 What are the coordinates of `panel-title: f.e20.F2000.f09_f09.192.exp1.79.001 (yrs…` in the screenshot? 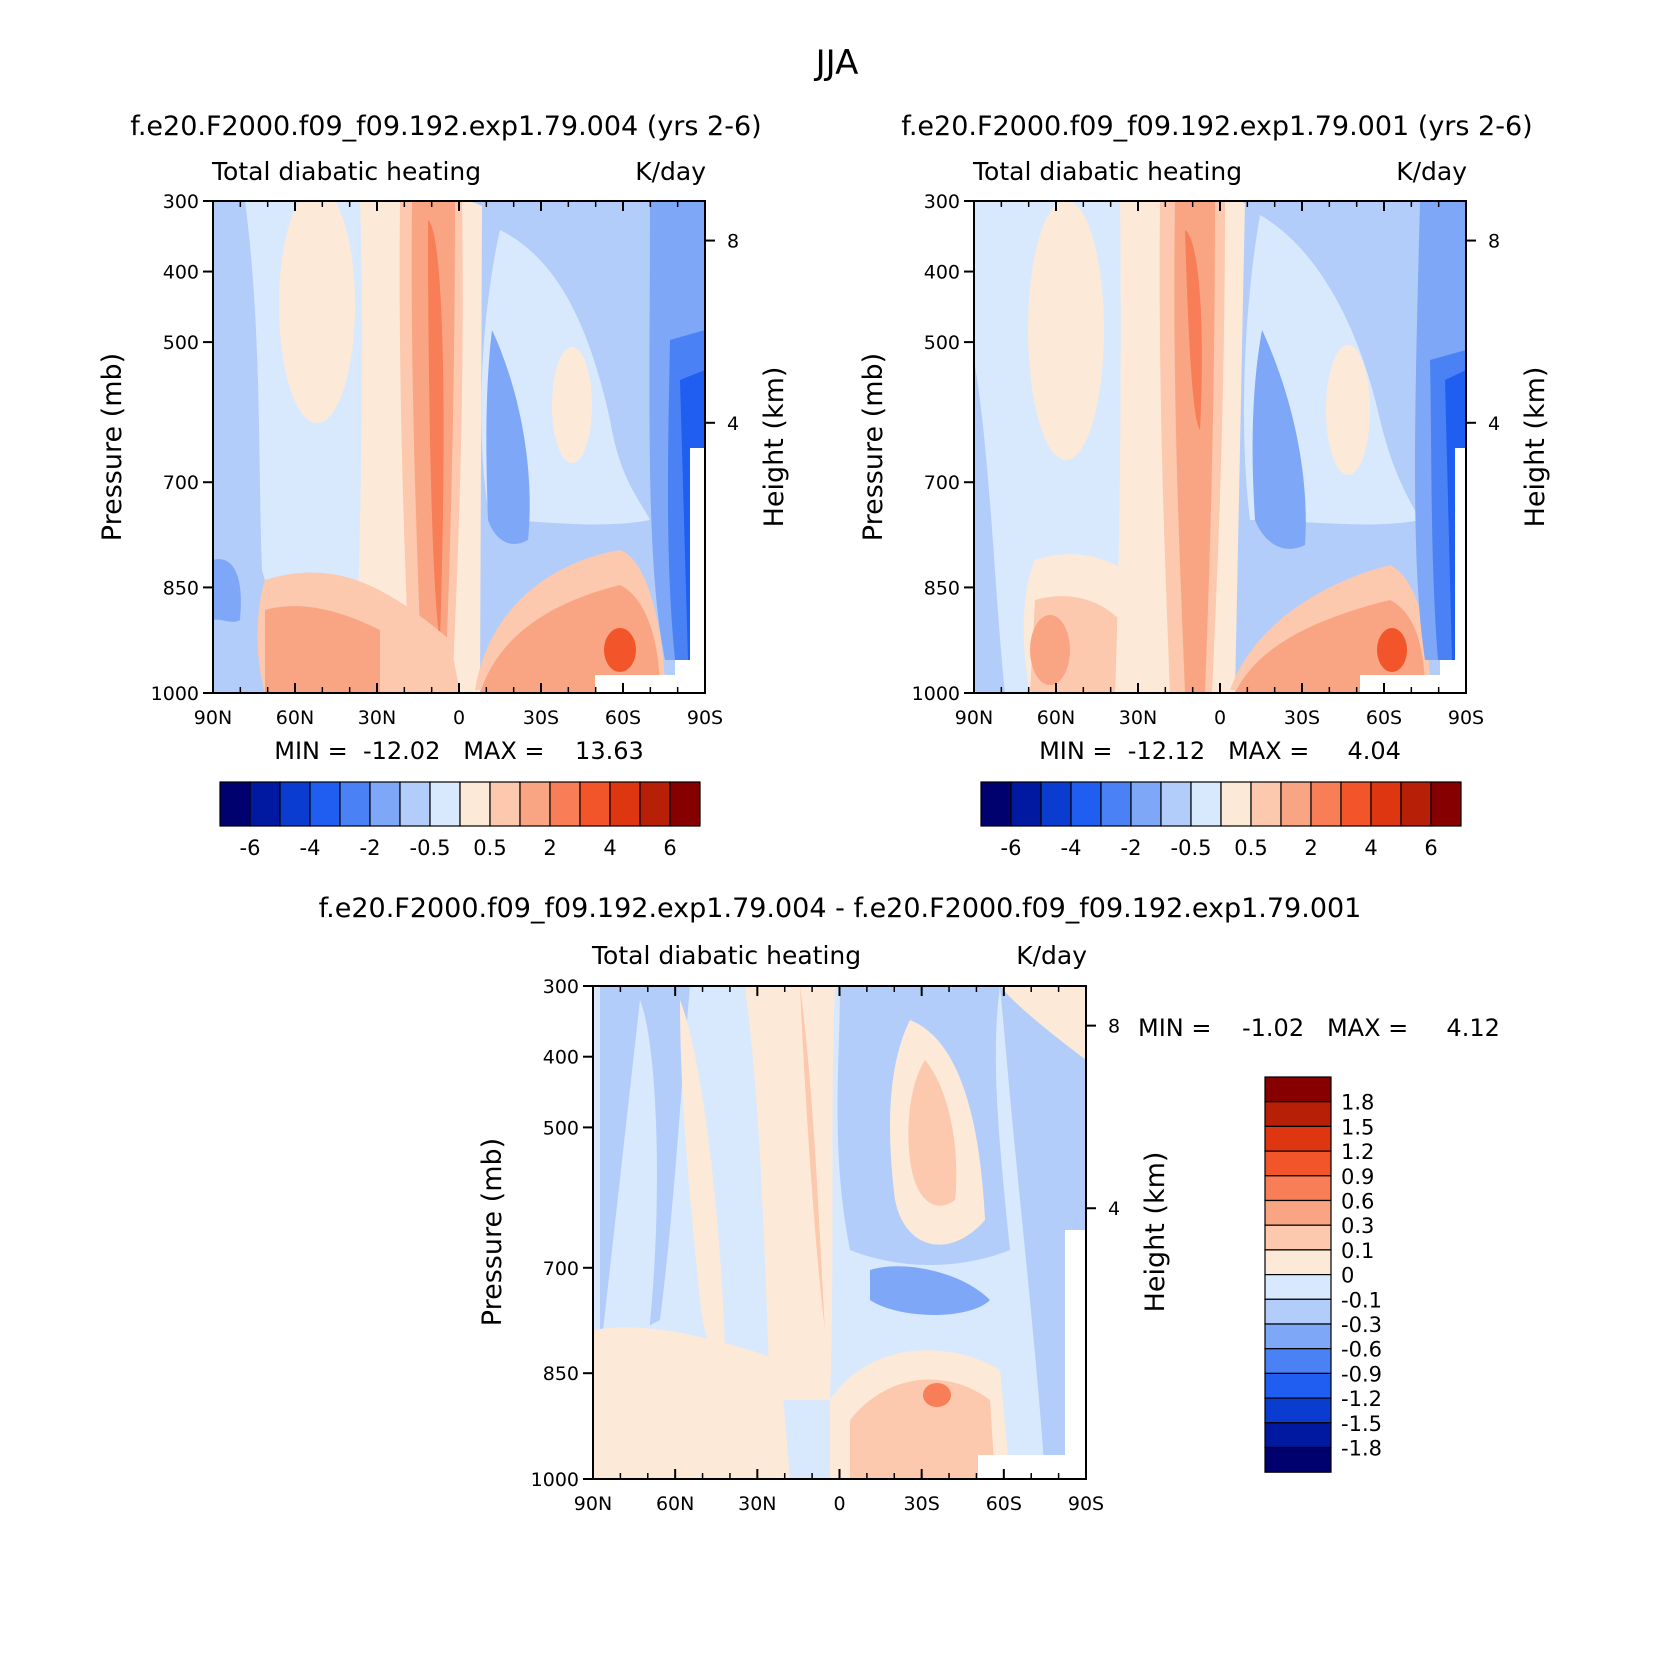 It's located at (1216, 126).